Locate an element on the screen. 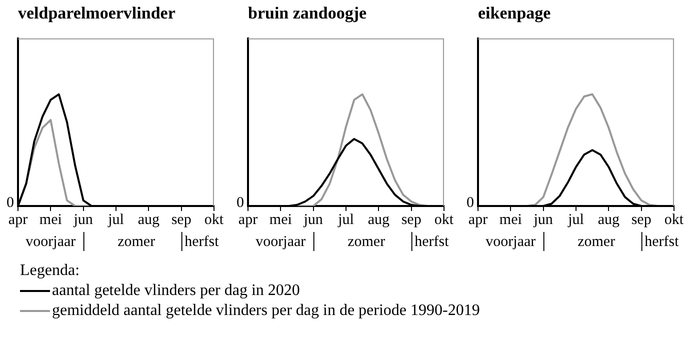  chart-title: veldparelmoervlinder is located at coordinates (97, 13).